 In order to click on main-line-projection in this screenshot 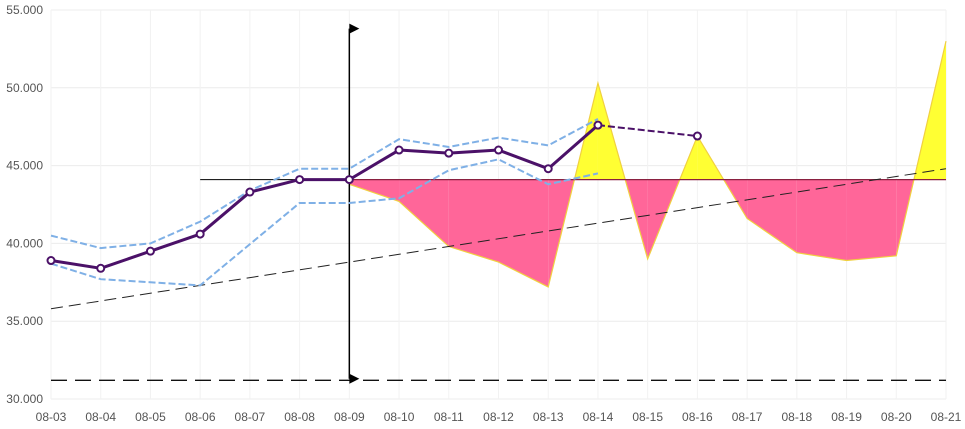, I will do `click(647, 131)`.